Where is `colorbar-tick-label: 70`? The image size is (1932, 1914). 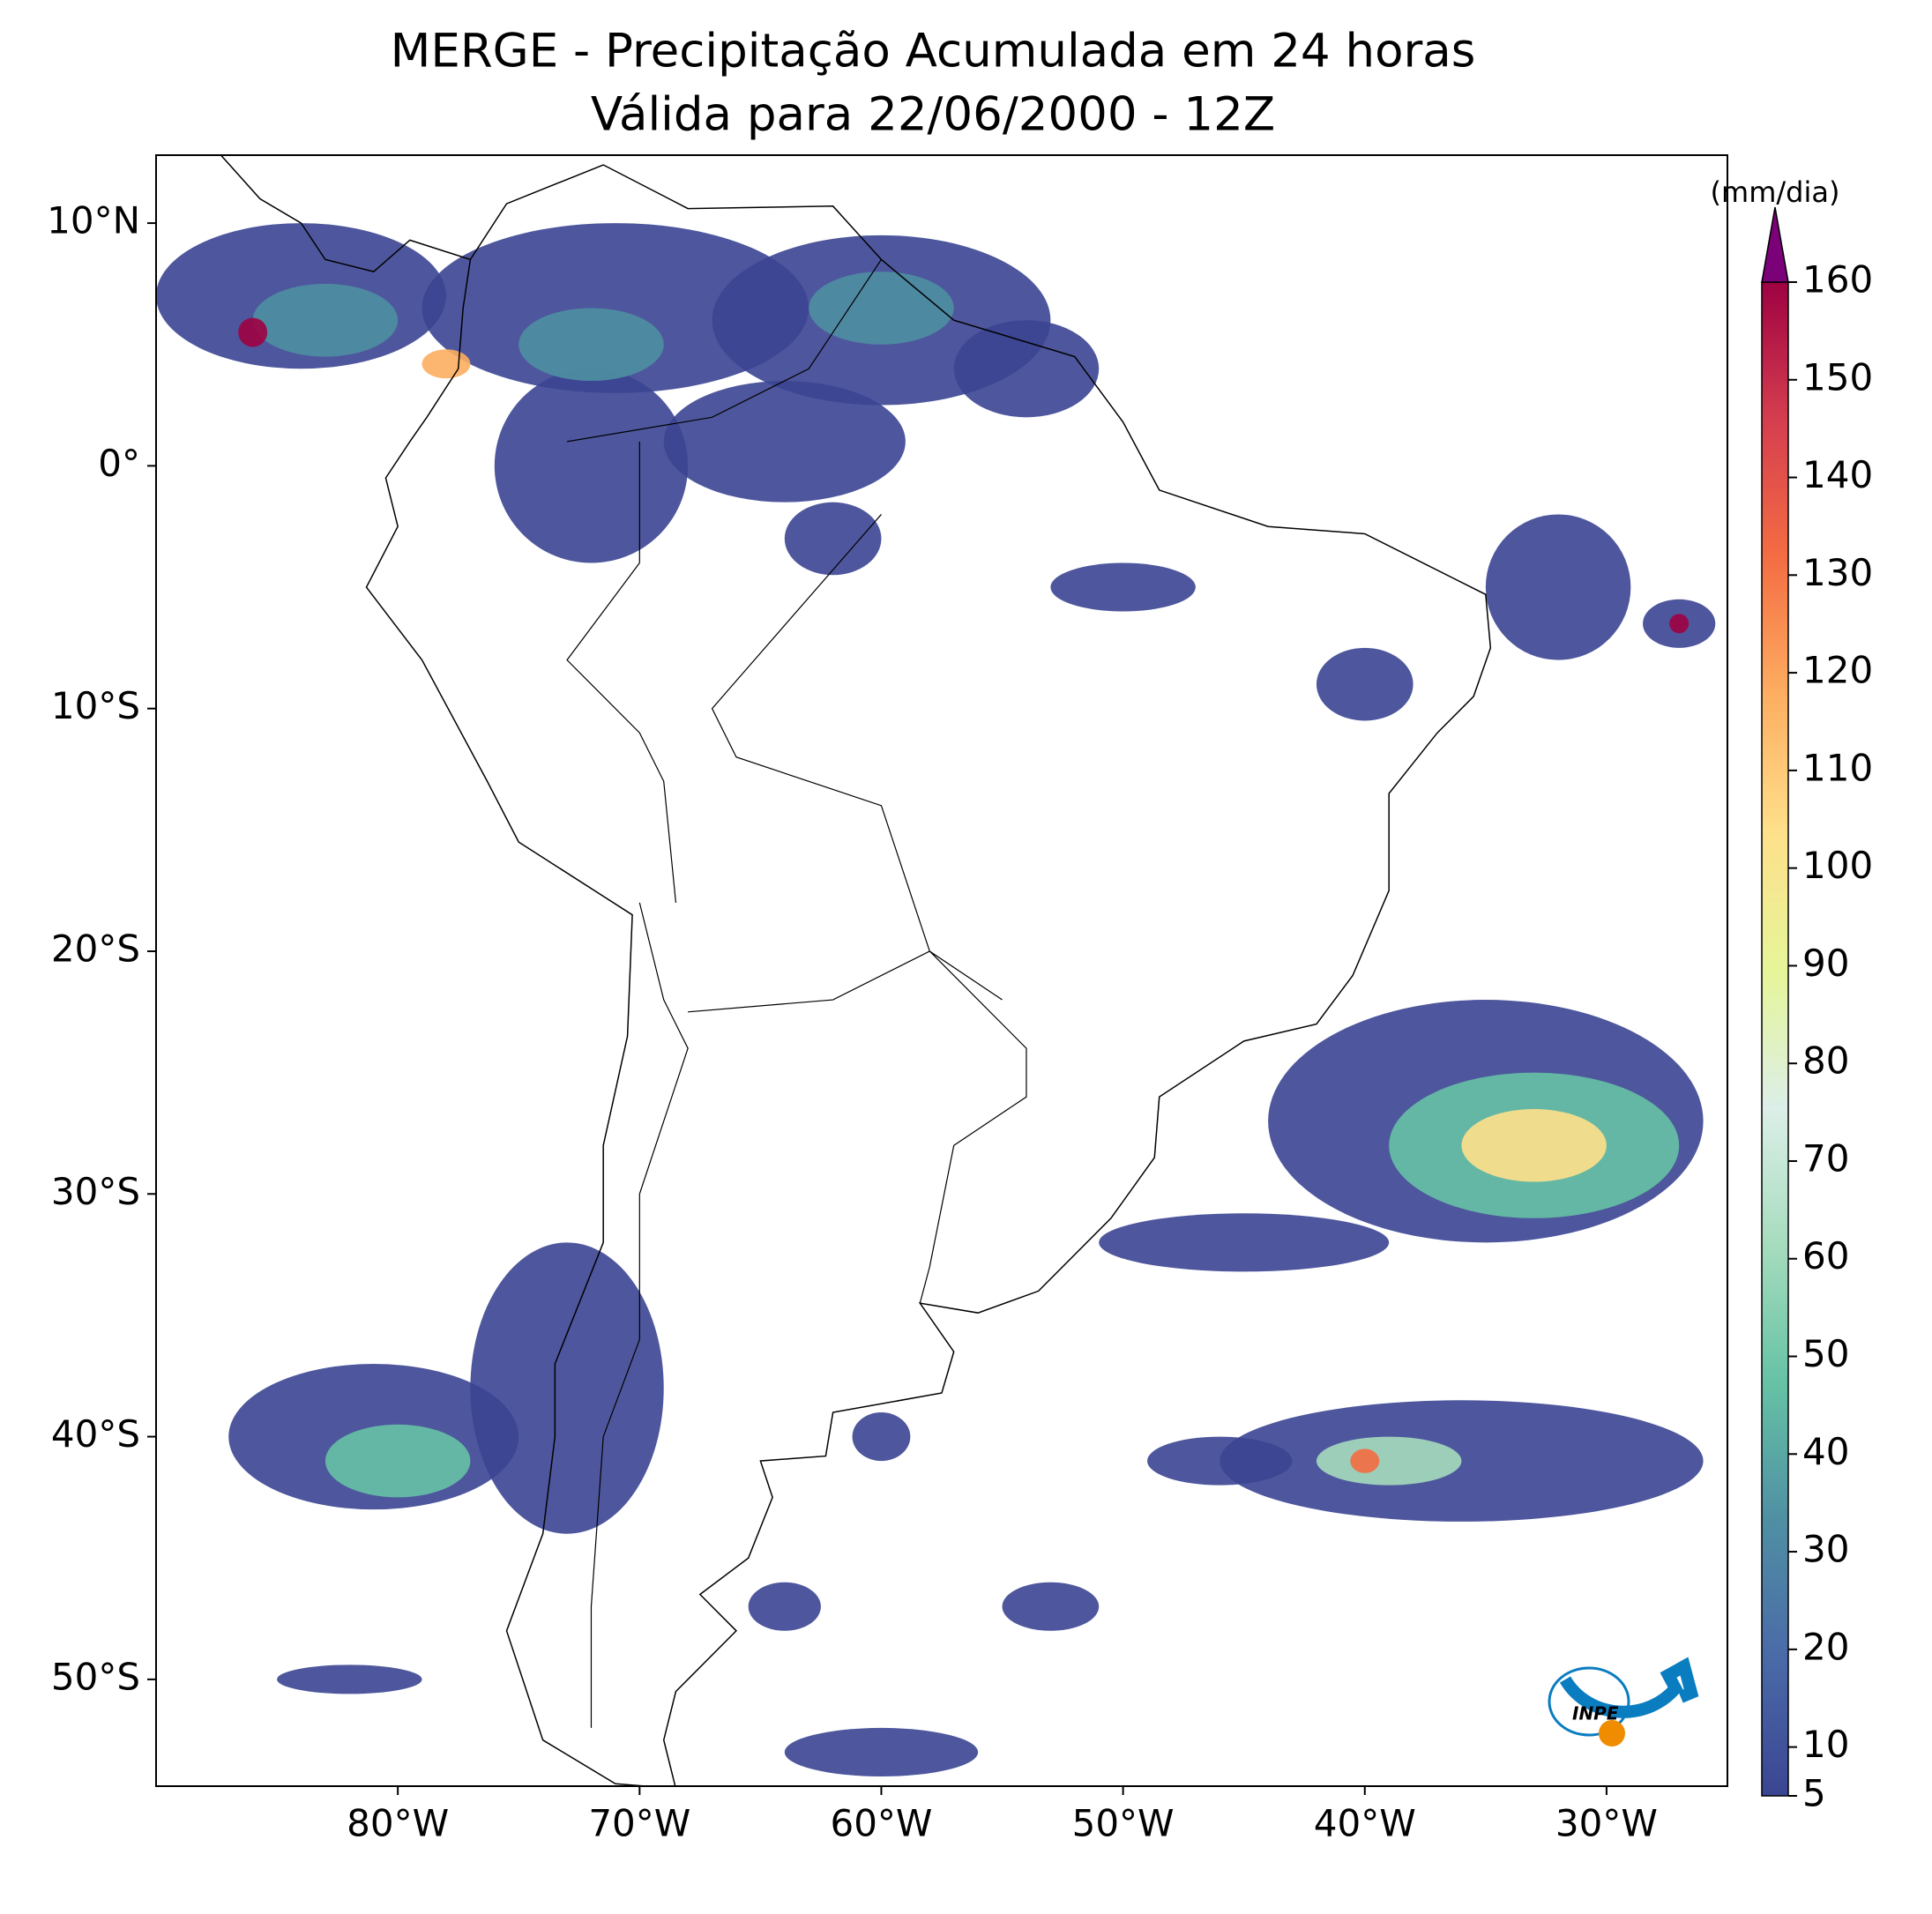 colorbar-tick-label: 70 is located at coordinates (1825, 1158).